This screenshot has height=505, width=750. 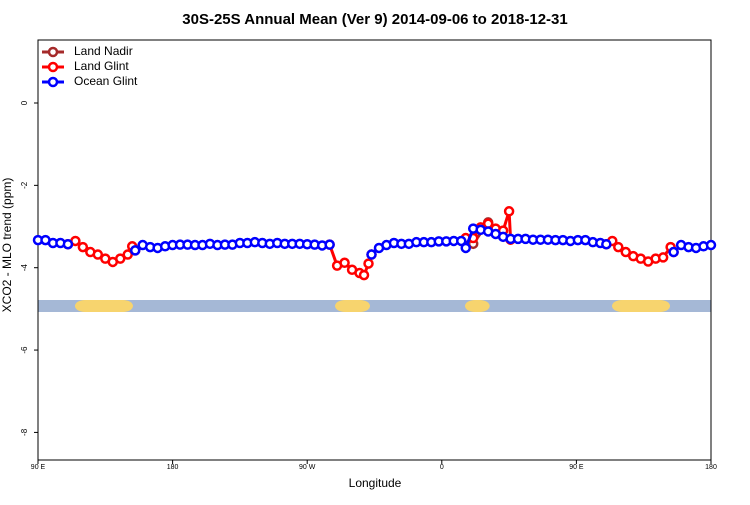 I want to click on y-tick-label: 0, so click(x=24, y=102).